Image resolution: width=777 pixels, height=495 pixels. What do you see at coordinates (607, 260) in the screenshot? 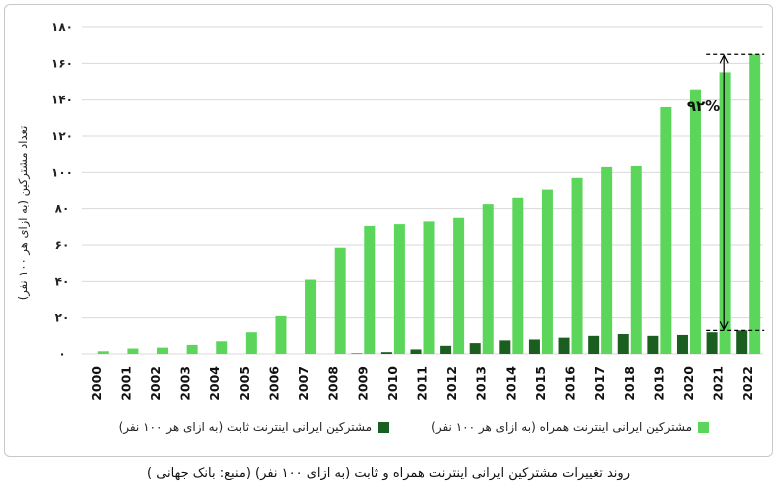
I see `bar-mobile-2017` at bounding box center [607, 260].